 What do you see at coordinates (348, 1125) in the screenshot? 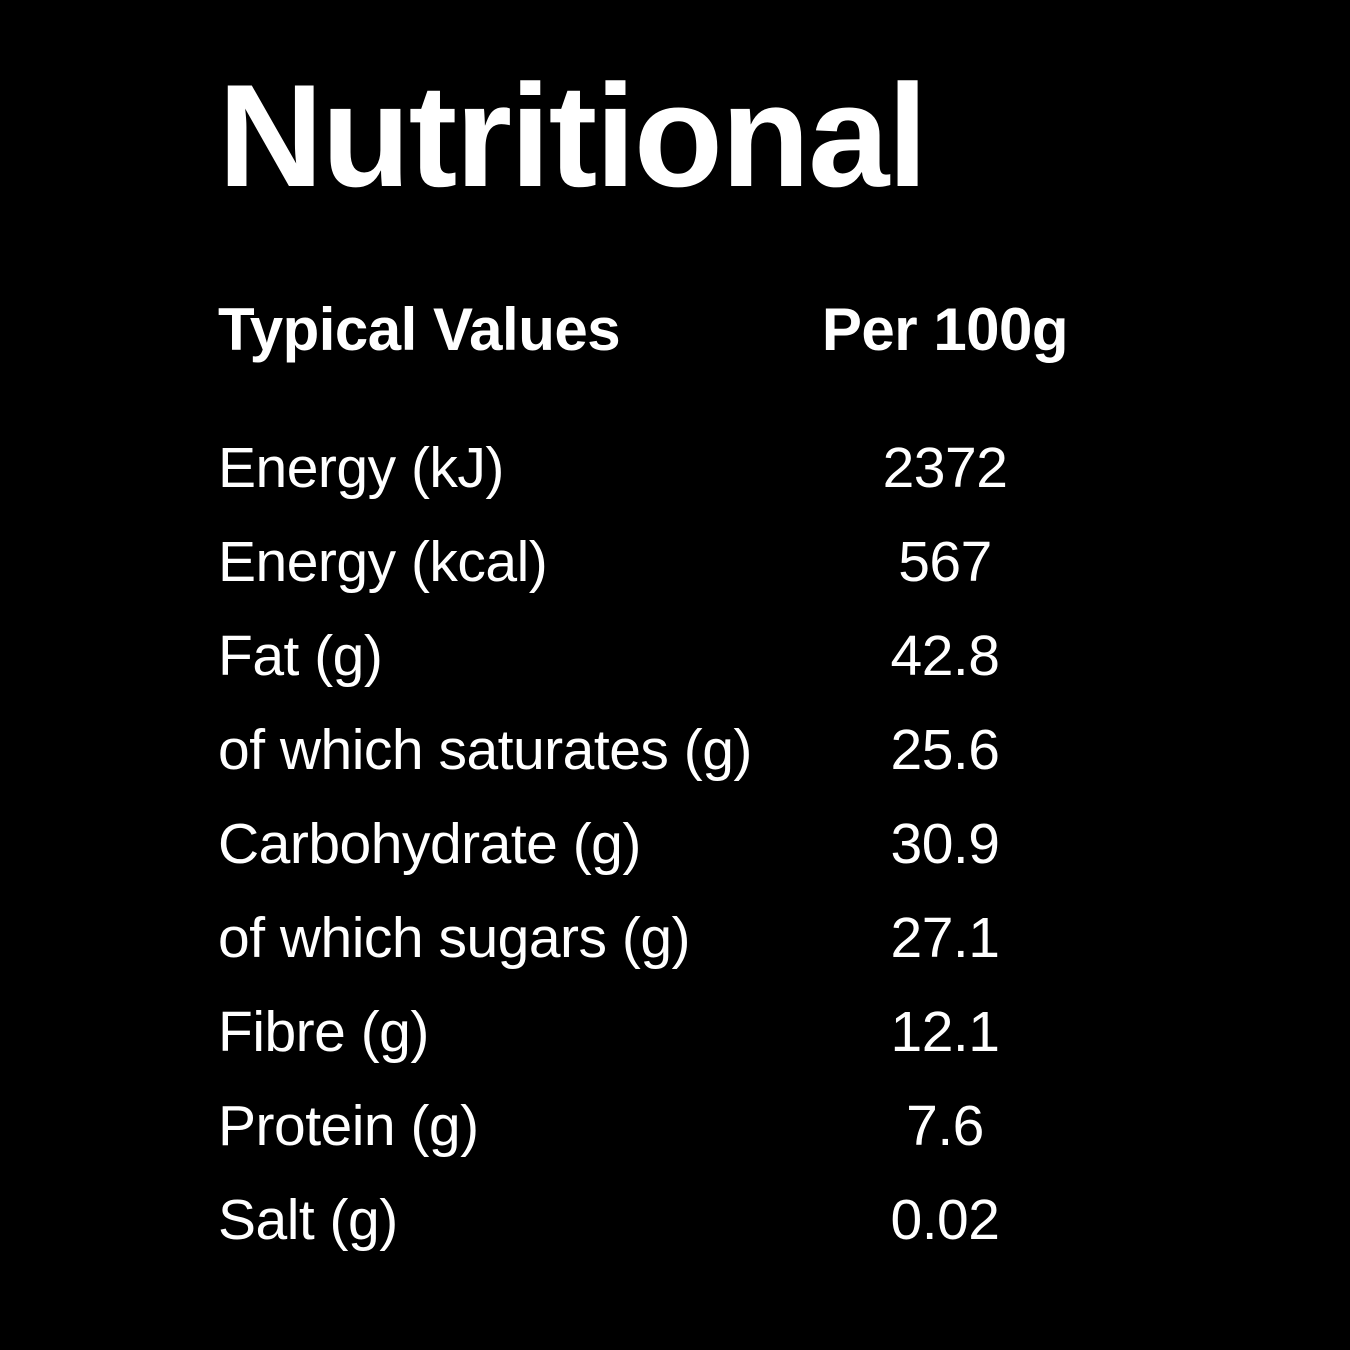
I see `row-label: Protein (g)` at bounding box center [348, 1125].